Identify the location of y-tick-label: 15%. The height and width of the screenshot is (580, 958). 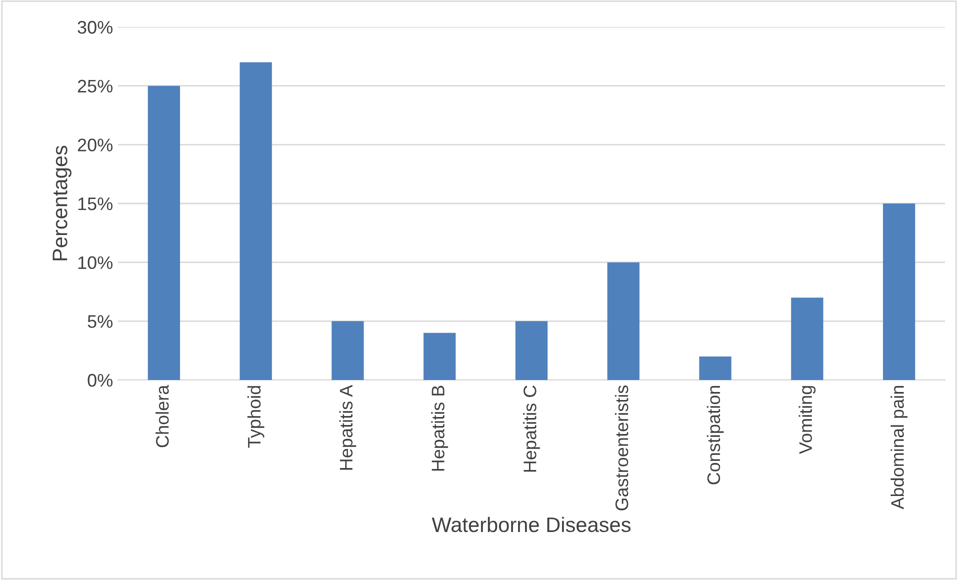
(95, 204).